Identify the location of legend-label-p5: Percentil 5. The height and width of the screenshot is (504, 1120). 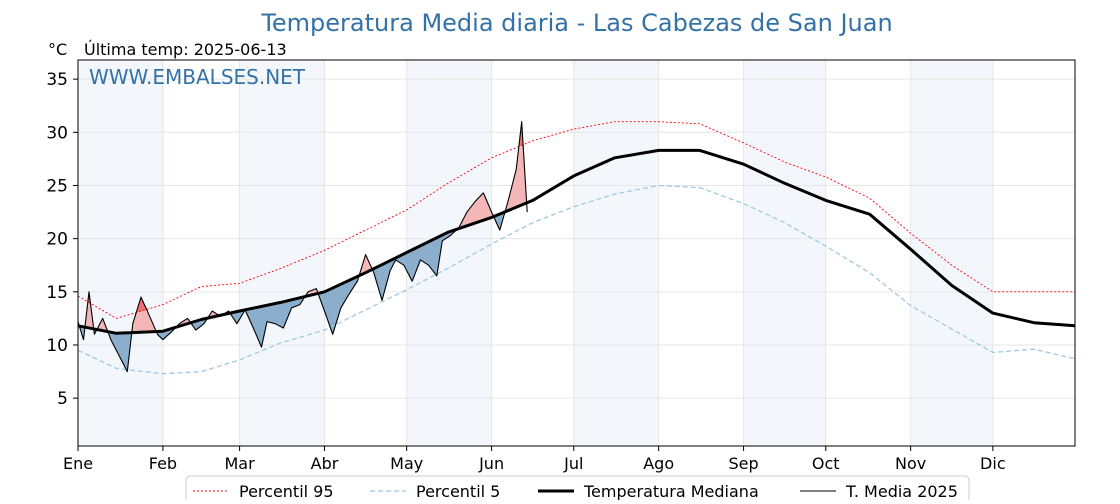
(458, 491).